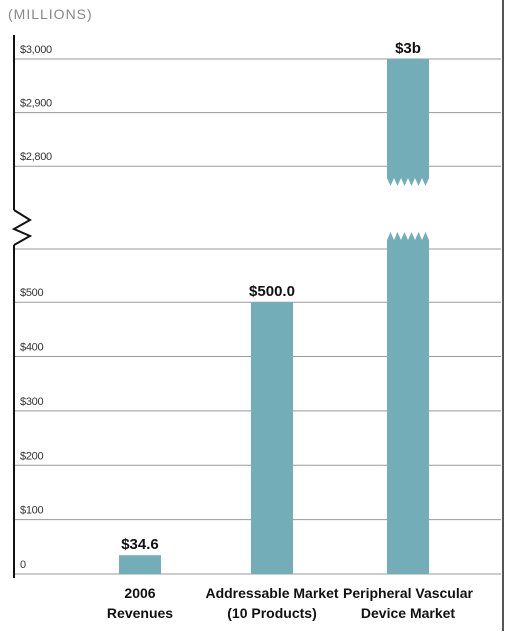  Describe the element at coordinates (271, 593) in the screenshot. I see `category-label-addressable-market-10-products-line-1: Addressable Market` at that location.